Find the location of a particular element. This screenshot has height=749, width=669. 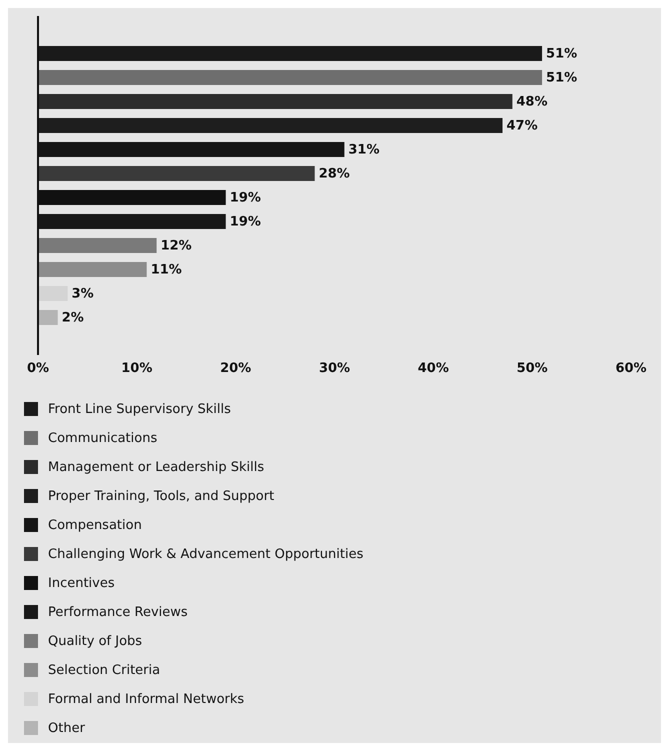

data-label: 47% is located at coordinates (522, 126).